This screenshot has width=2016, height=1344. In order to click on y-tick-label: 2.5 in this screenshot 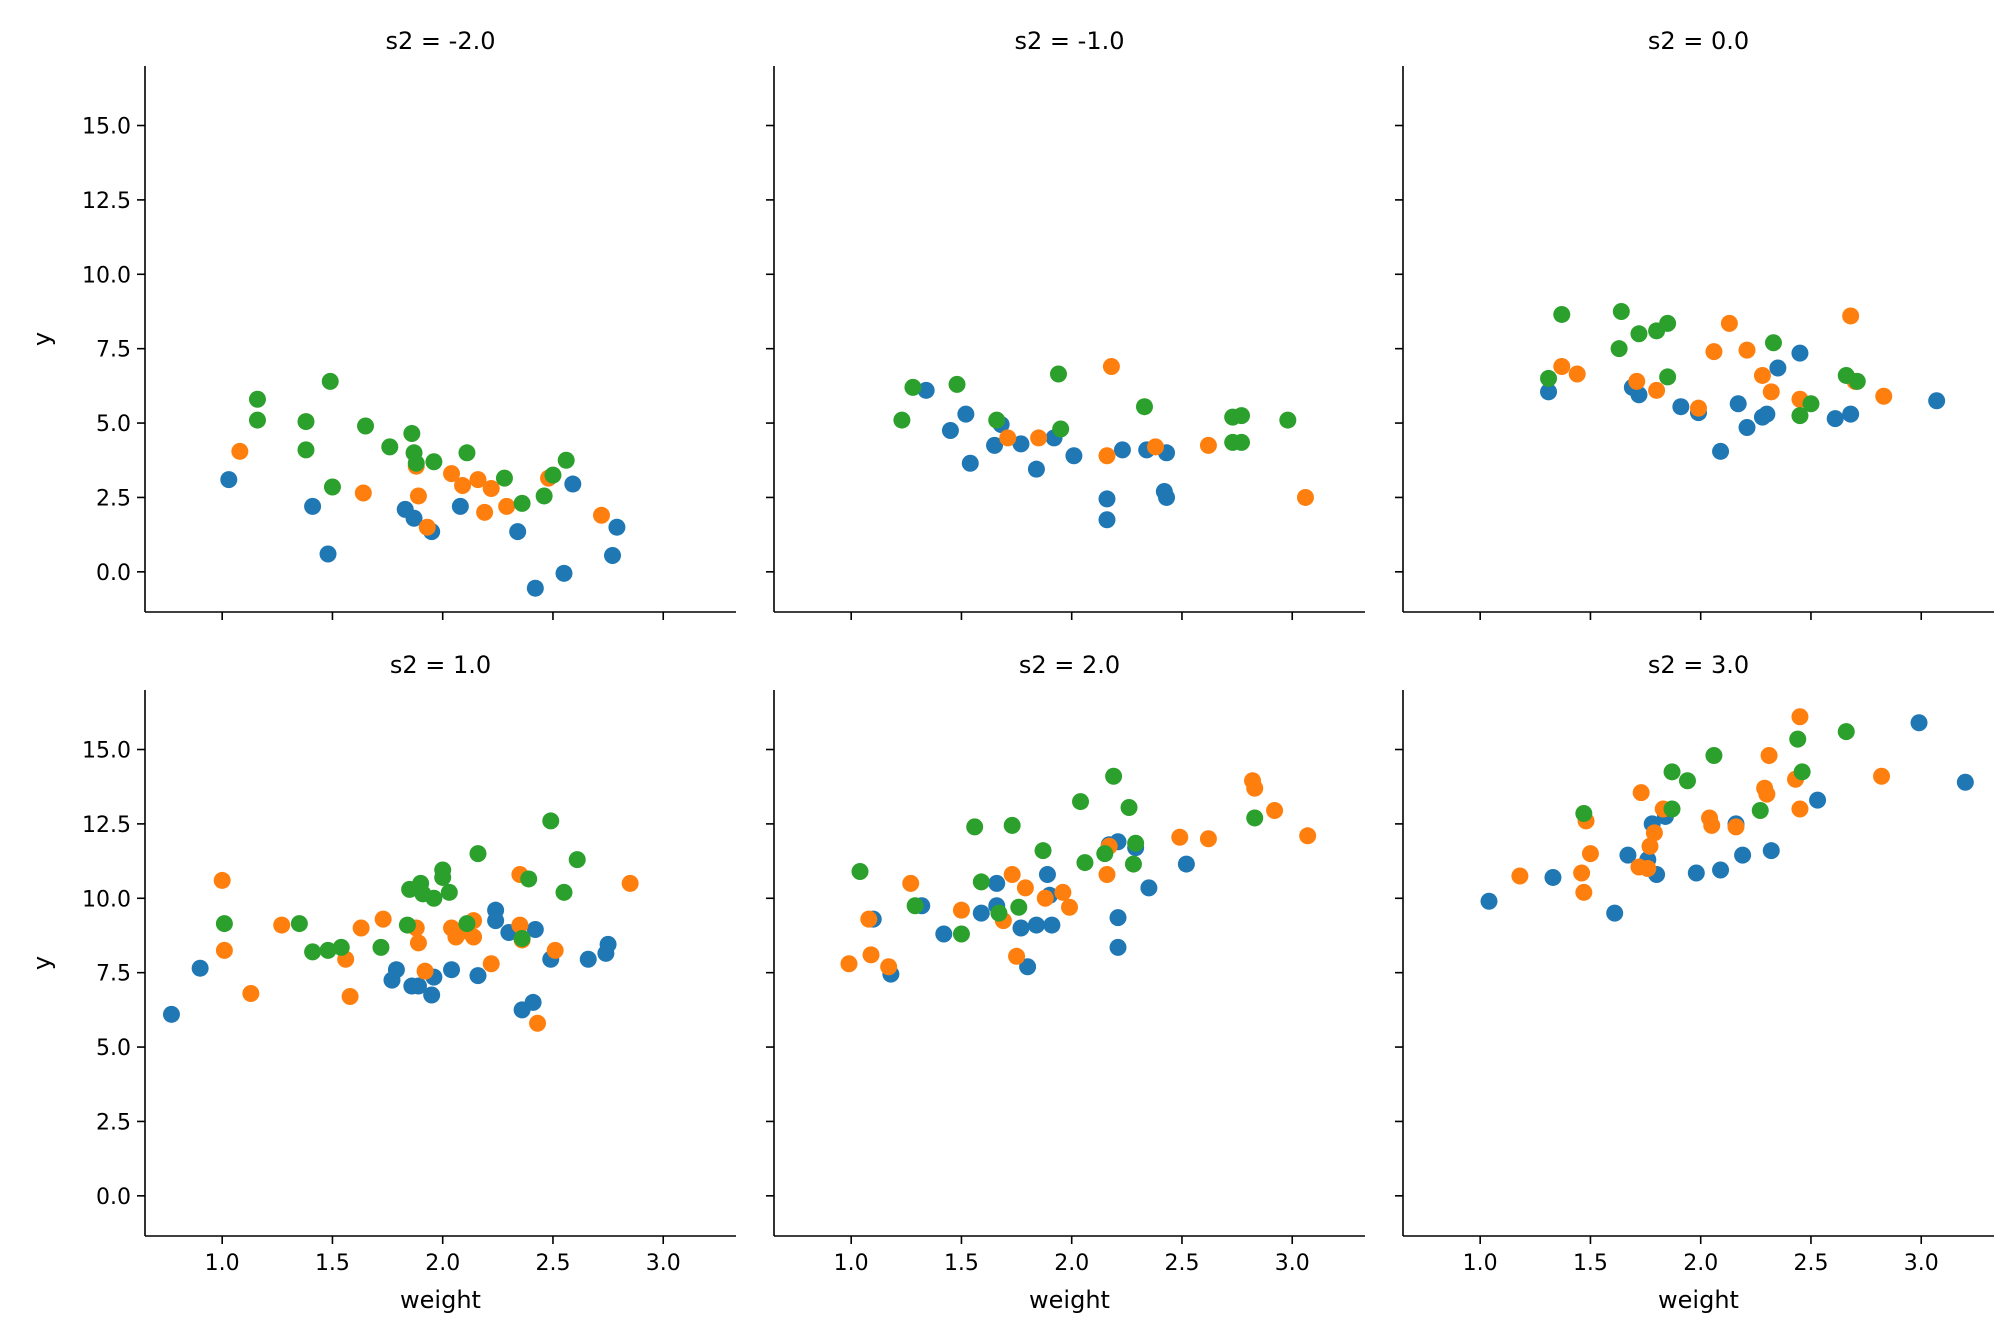, I will do `click(113, 1122)`.